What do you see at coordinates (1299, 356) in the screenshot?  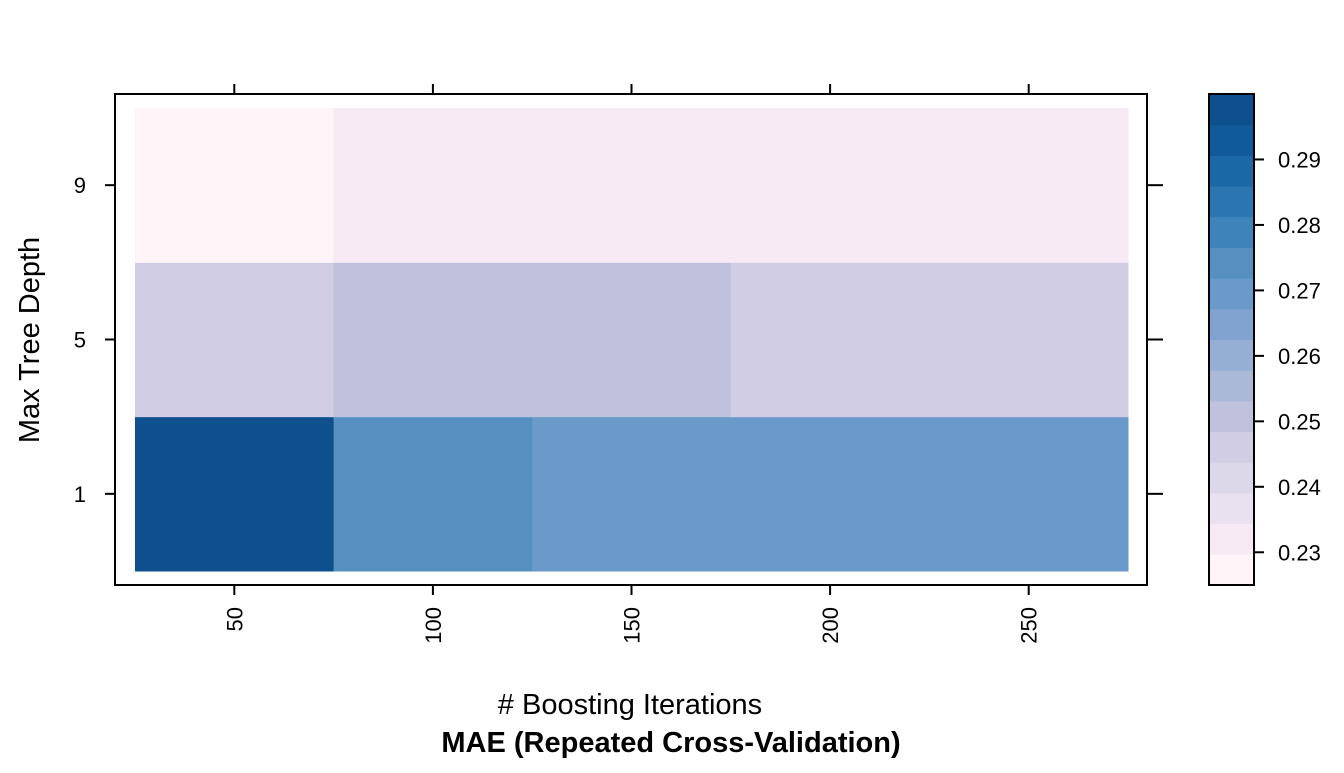 I see `colorbar-tick-label: 0.26` at bounding box center [1299, 356].